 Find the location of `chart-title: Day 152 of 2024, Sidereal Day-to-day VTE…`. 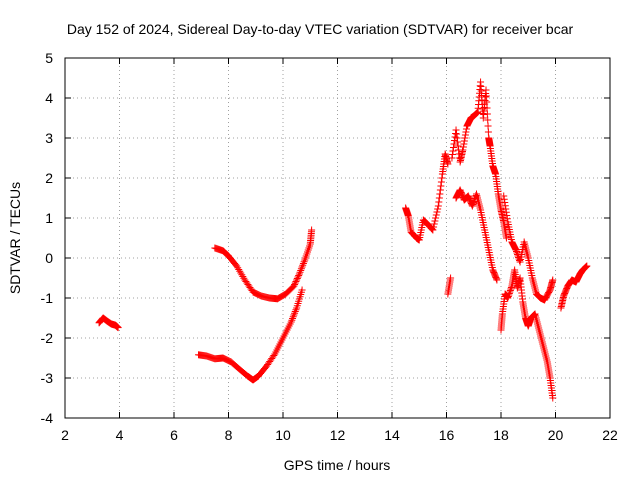

chart-title: Day 152 of 2024, Sidereal Day-to-day VTE… is located at coordinates (320, 29).